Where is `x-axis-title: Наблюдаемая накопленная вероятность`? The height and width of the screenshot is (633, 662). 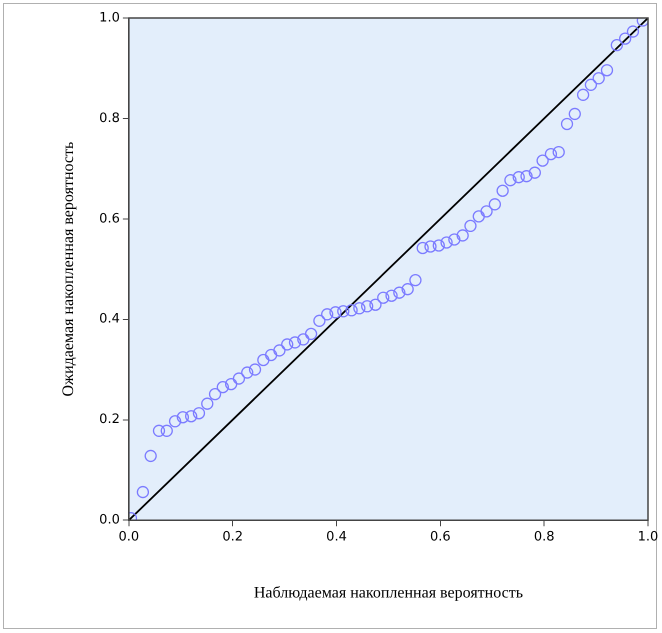 x-axis-title: Наблюдаемая накопленная вероятность is located at coordinates (389, 593).